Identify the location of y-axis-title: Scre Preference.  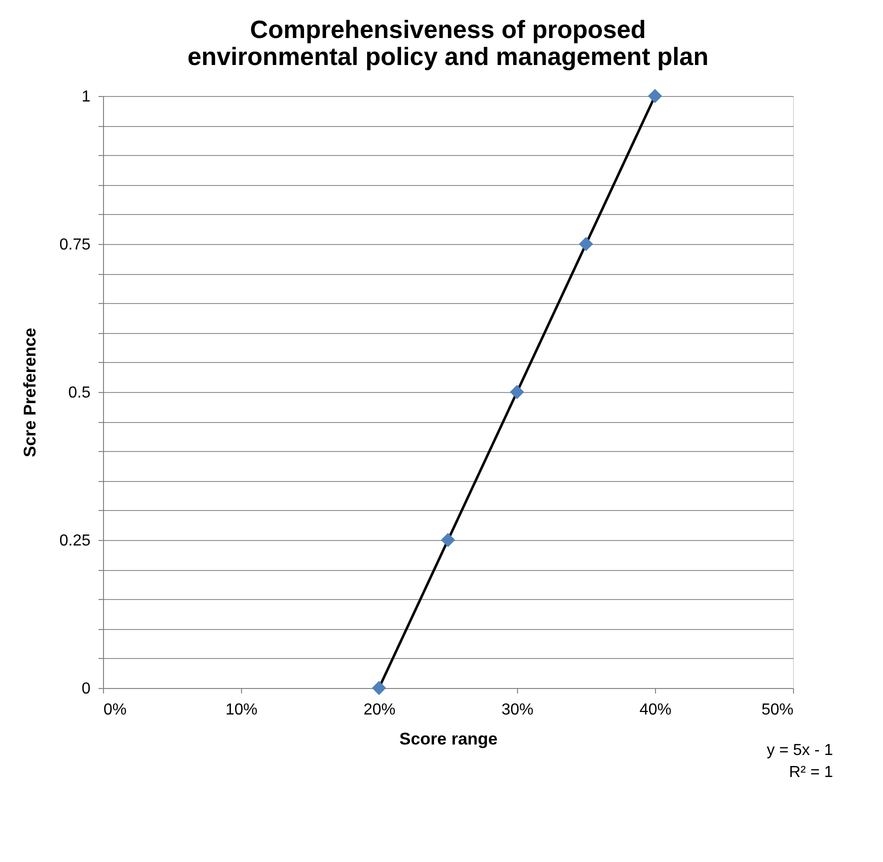
(30, 393).